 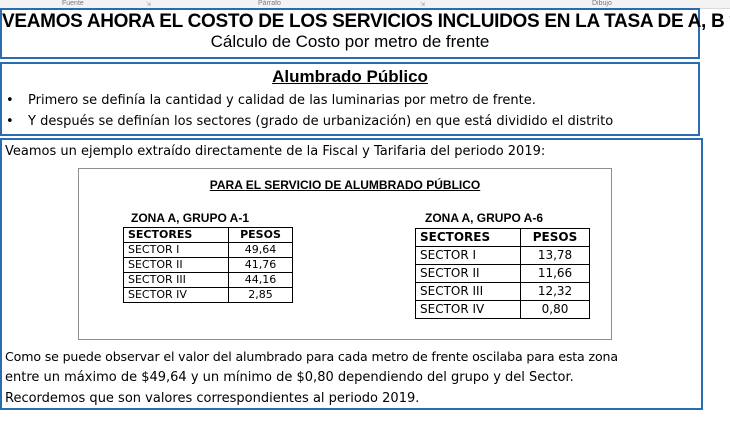 I want to click on pesos-cell: 41,76, so click(x=260, y=265).